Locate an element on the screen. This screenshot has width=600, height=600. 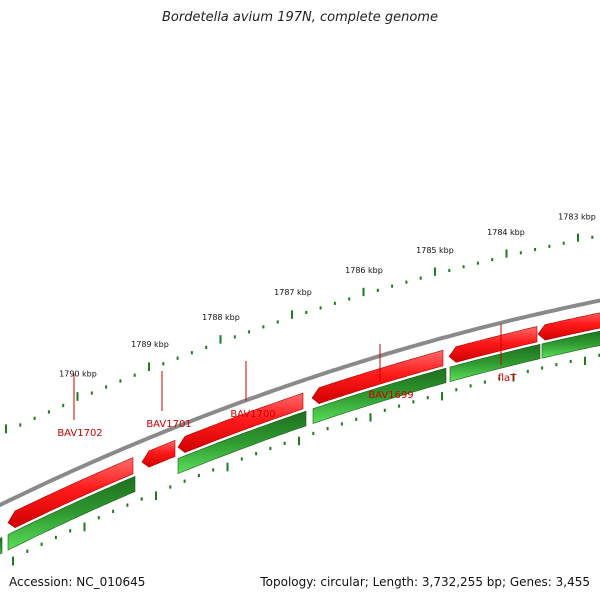
kbp-label: 1789 kbp is located at coordinates (150, 344).